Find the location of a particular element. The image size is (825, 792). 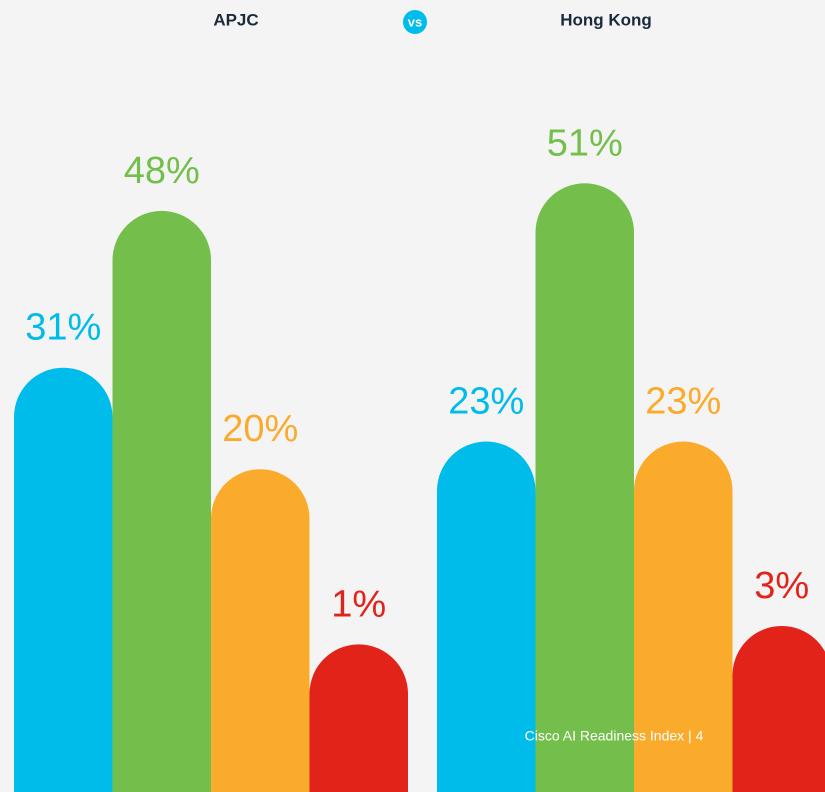

value-label: 3% is located at coordinates (781, 586).